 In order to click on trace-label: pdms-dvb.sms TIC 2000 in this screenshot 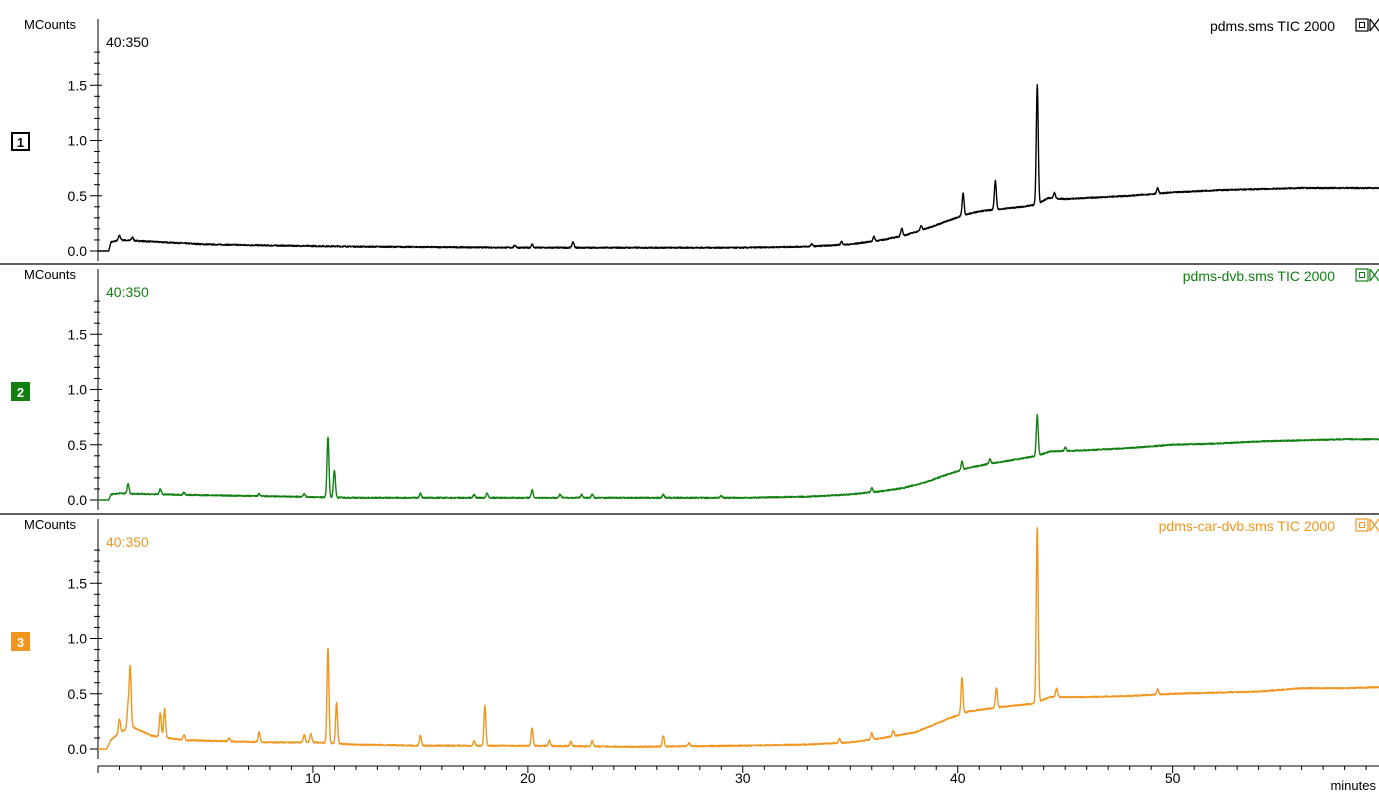, I will do `click(1259, 276)`.